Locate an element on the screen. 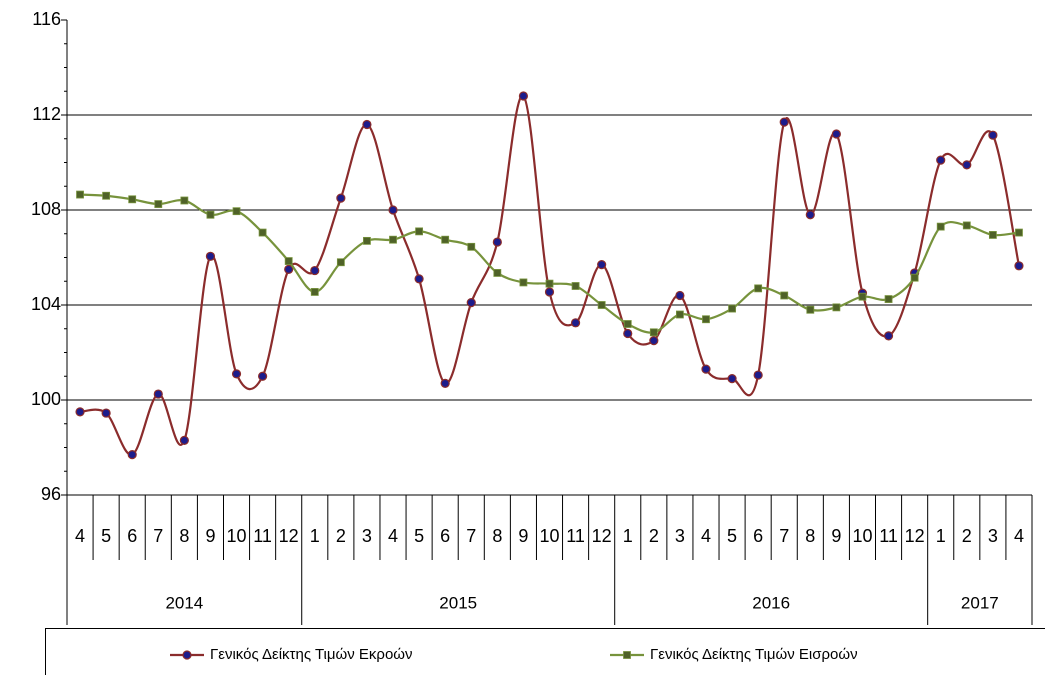 The width and height of the screenshot is (1045, 675). year-label: 2014 is located at coordinates (184, 602).